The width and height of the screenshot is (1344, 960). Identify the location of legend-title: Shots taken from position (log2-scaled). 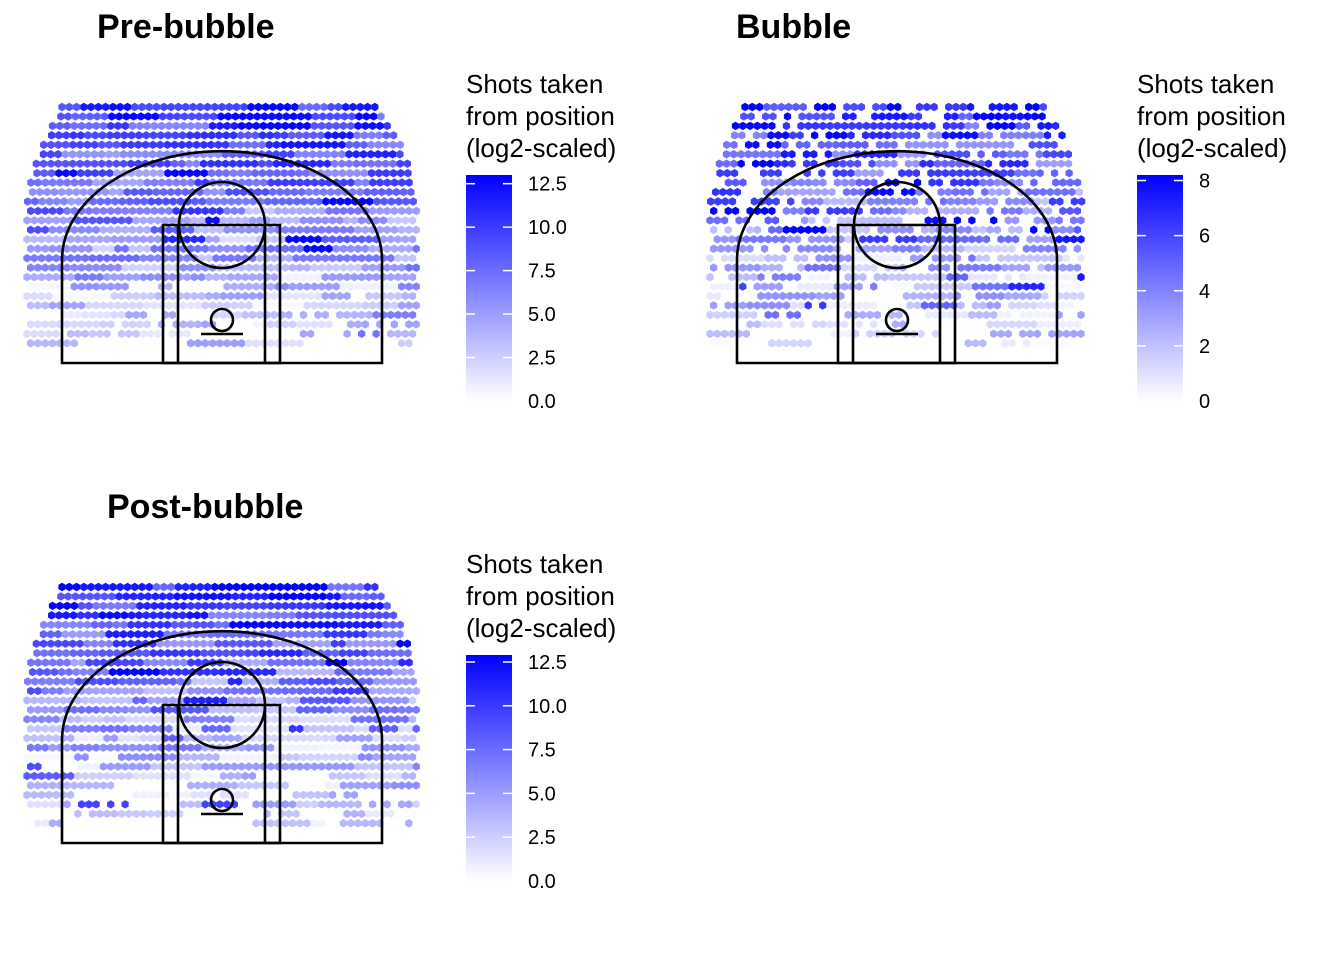
(1212, 116).